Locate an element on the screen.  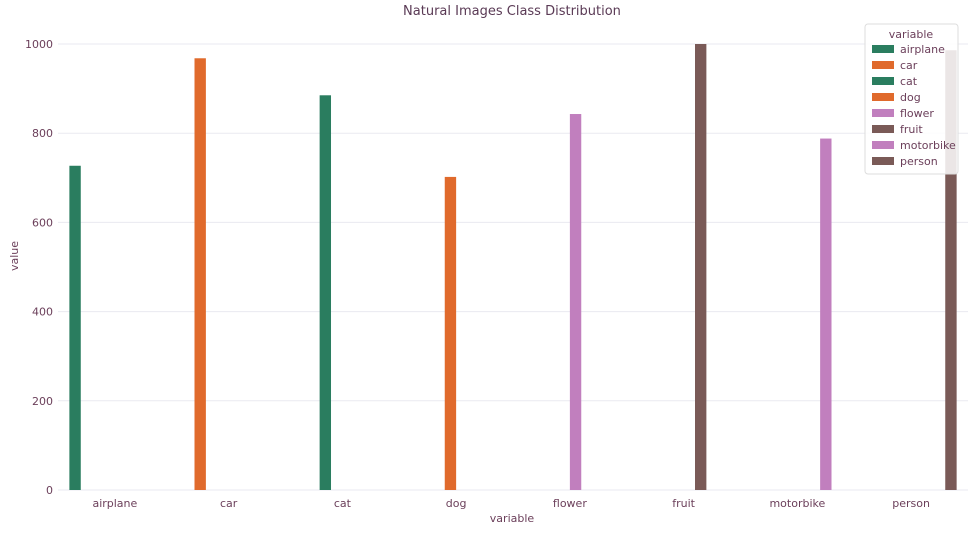
legend-label-motorbike: motorbike is located at coordinates (928, 145).